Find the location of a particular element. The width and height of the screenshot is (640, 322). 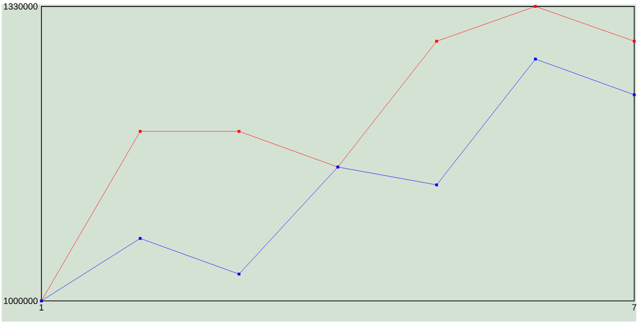

y-tick-label: 1000000 is located at coordinates (21, 301).